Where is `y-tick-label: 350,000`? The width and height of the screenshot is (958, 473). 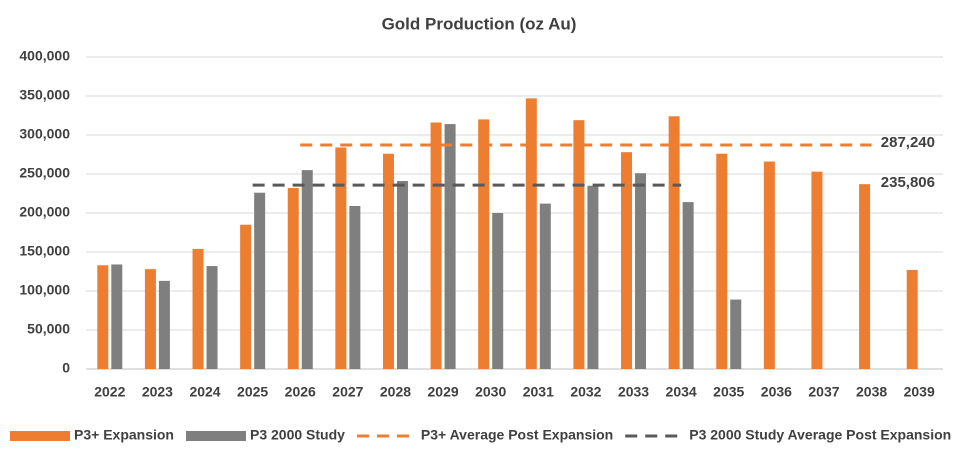 y-tick-label: 350,000 is located at coordinates (44, 95).